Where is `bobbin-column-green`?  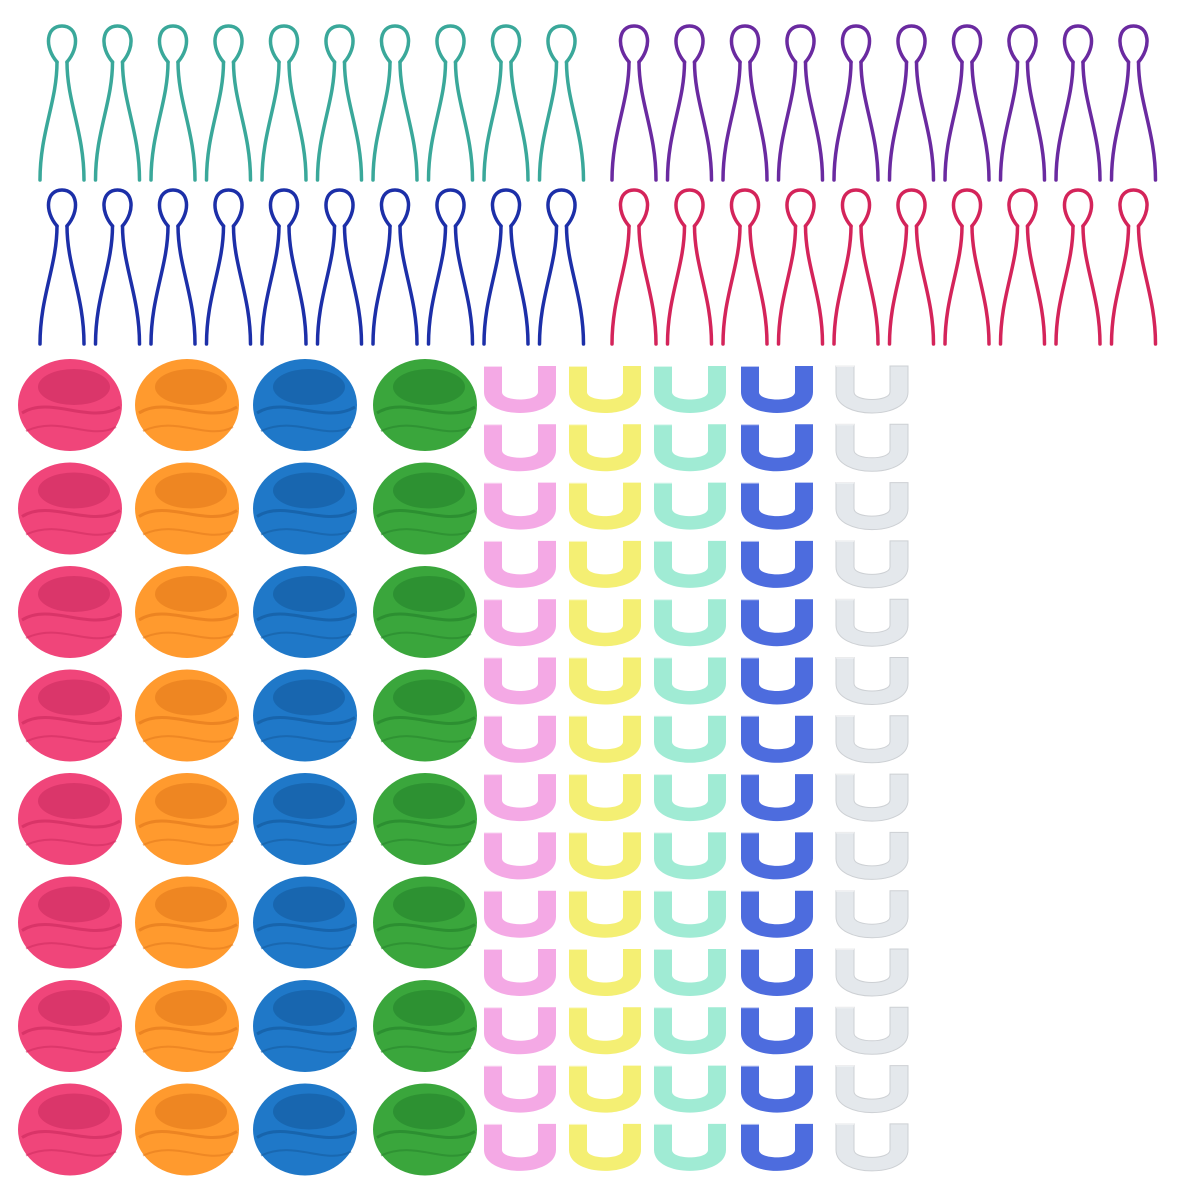
bobbin-column-green is located at coordinates (425, 767).